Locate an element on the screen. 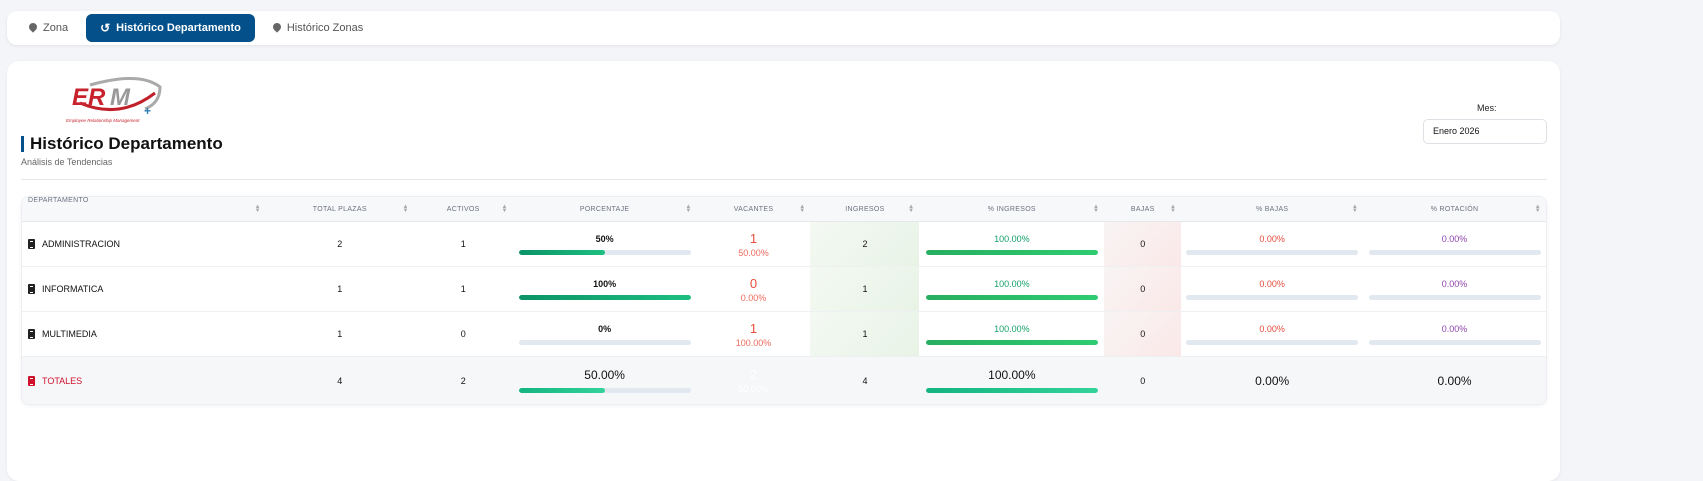  map-pin-icon is located at coordinates (33, 28).